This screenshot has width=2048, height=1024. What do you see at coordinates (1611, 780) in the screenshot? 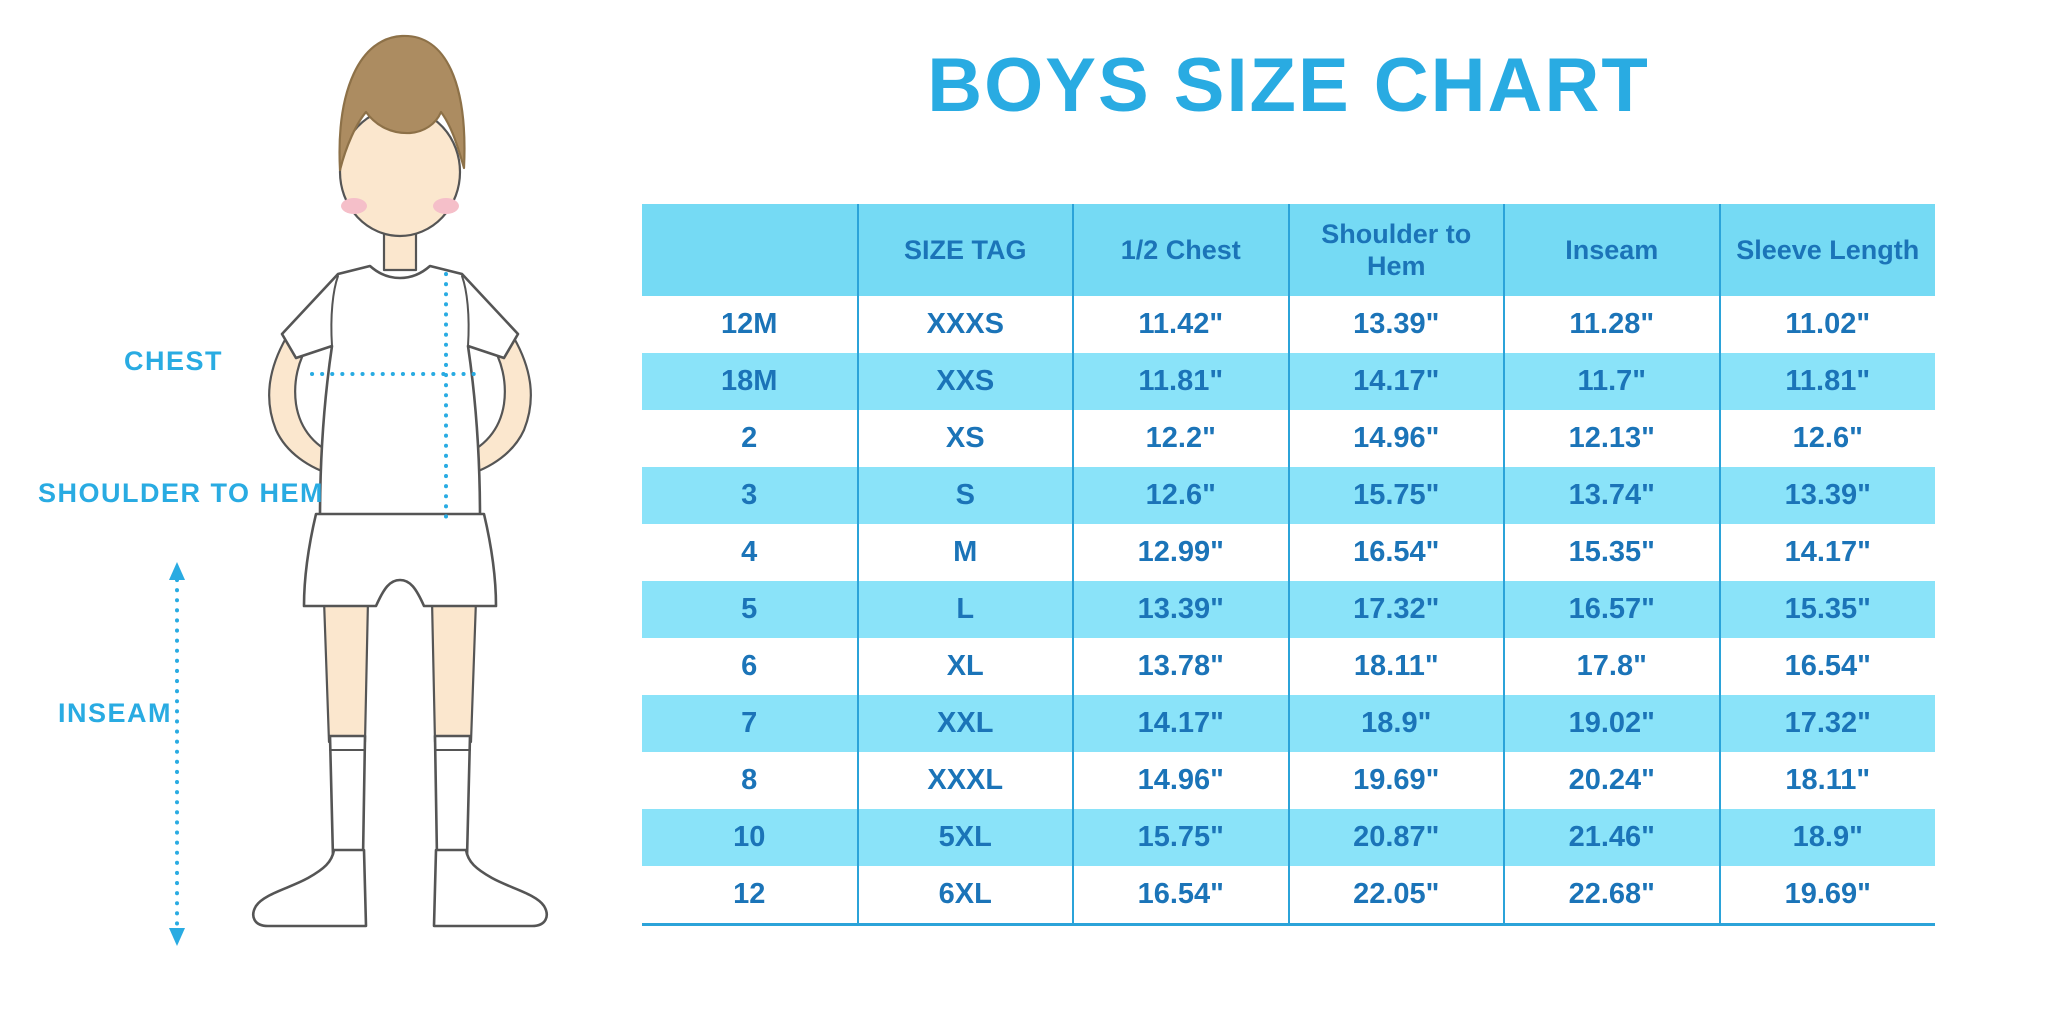
I see `measurement-cell: 20.24"` at bounding box center [1611, 780].